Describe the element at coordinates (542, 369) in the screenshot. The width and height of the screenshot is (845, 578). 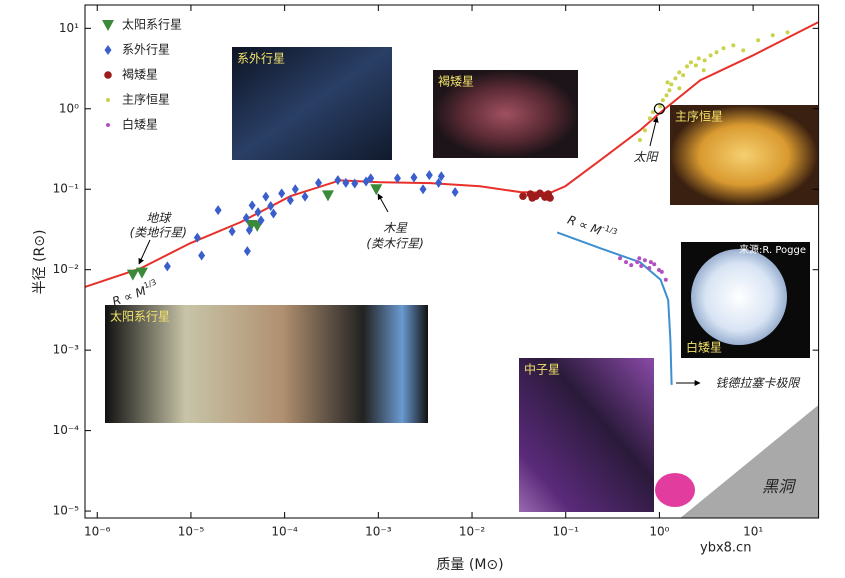
I see `inset-label: 中子星` at that location.